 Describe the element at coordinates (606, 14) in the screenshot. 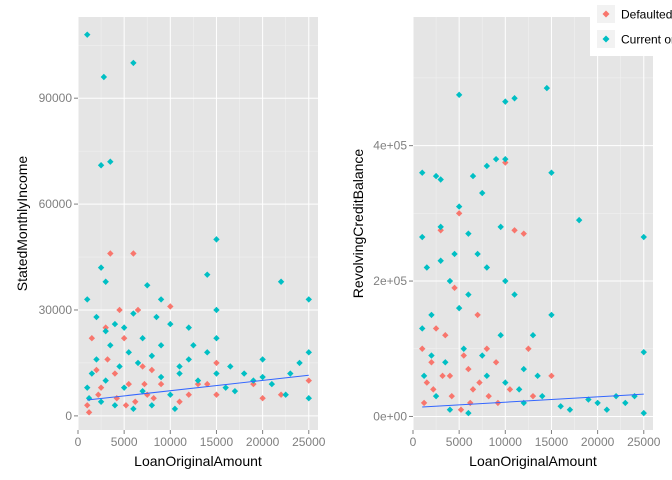

I see `legend-marker-defaulted` at that location.